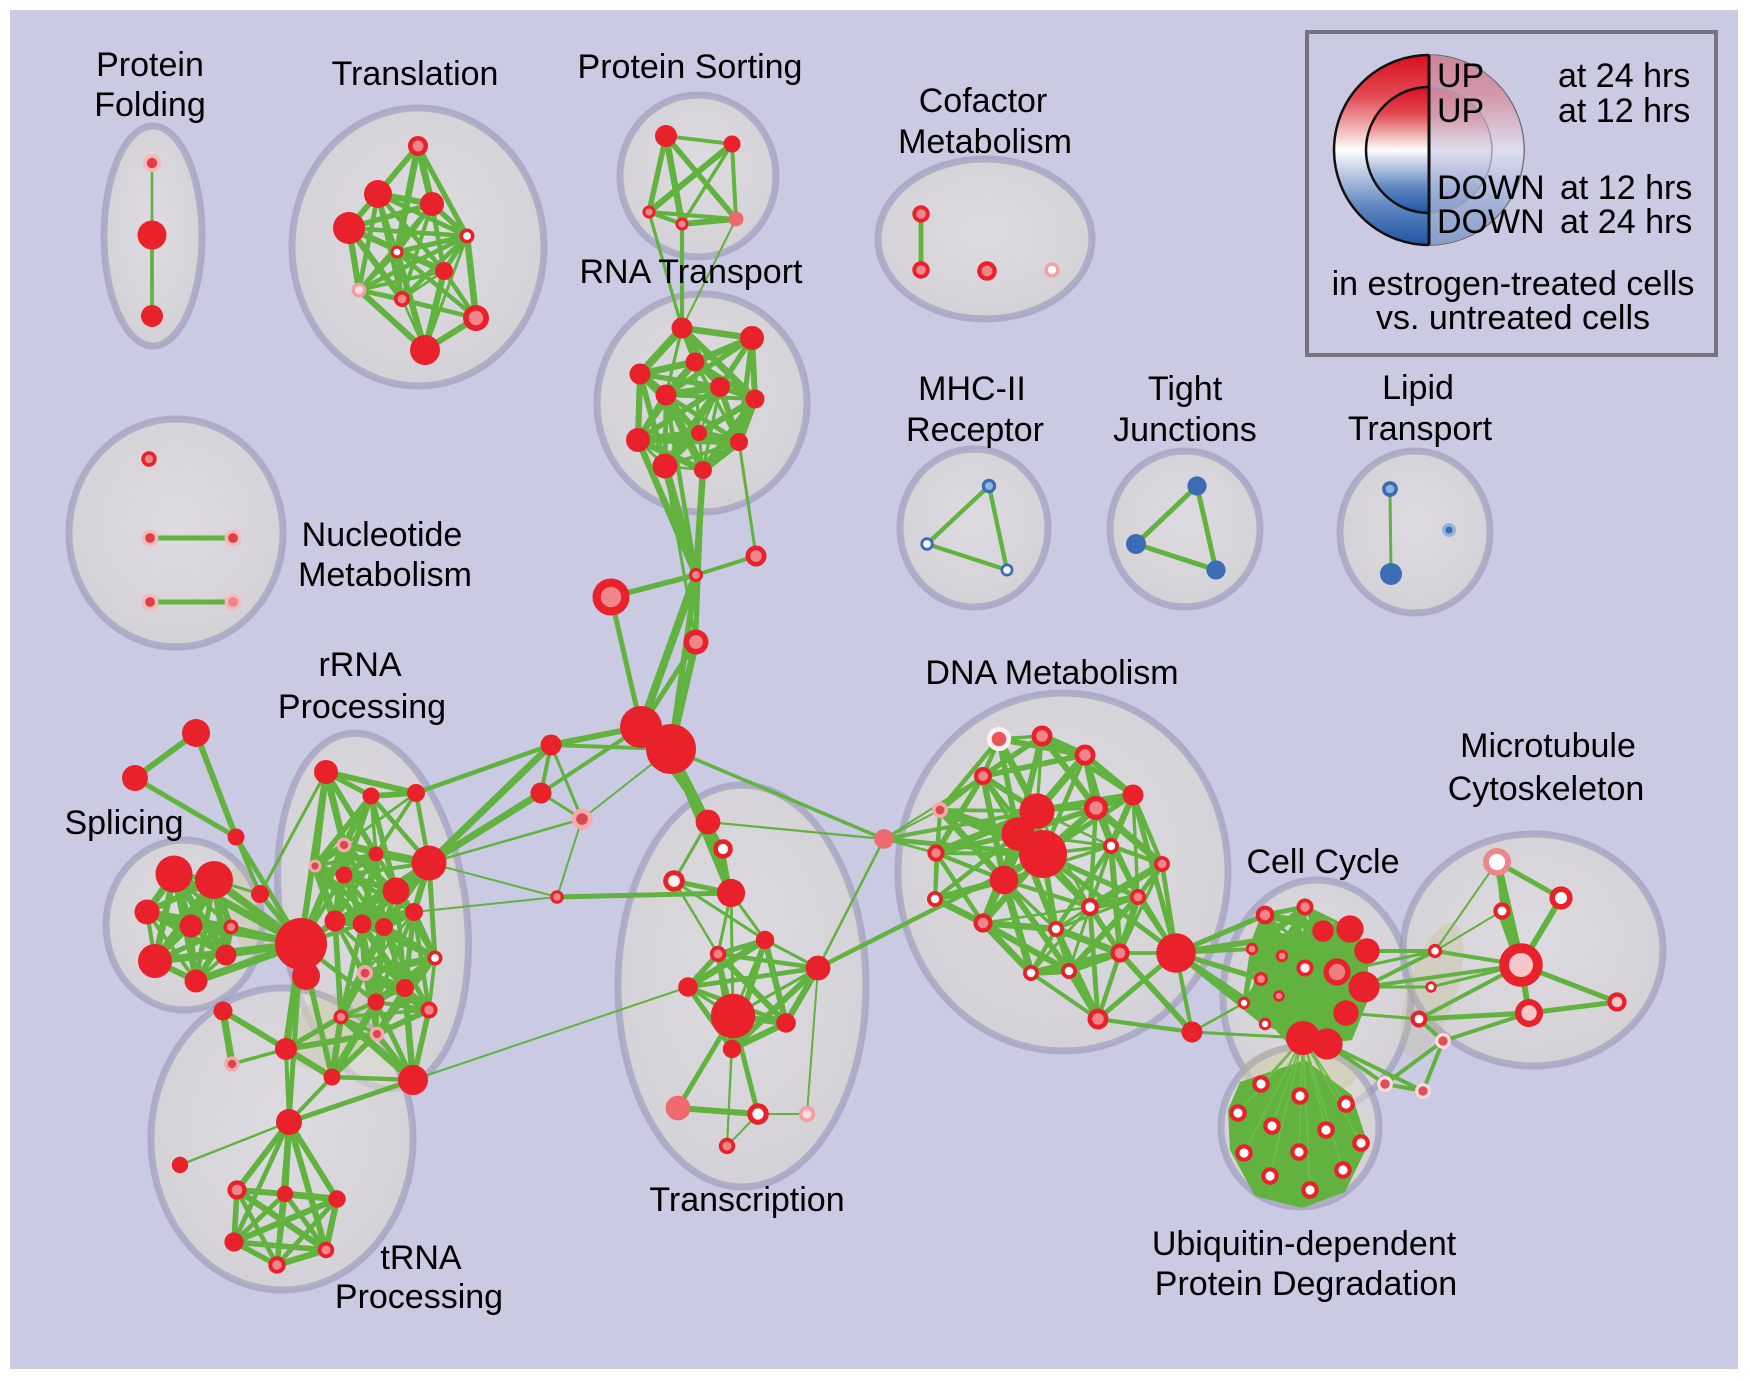 The width and height of the screenshot is (1750, 1381). What do you see at coordinates (983, 101) in the screenshot?
I see `svg-text: Cofactor` at bounding box center [983, 101].